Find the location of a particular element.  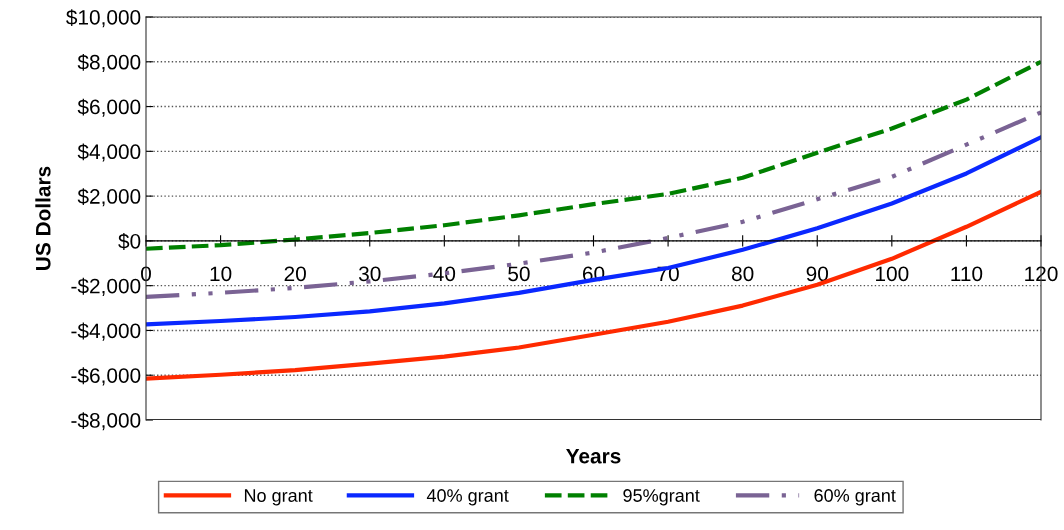

y-tick-label: $6,000 is located at coordinates (109, 107).